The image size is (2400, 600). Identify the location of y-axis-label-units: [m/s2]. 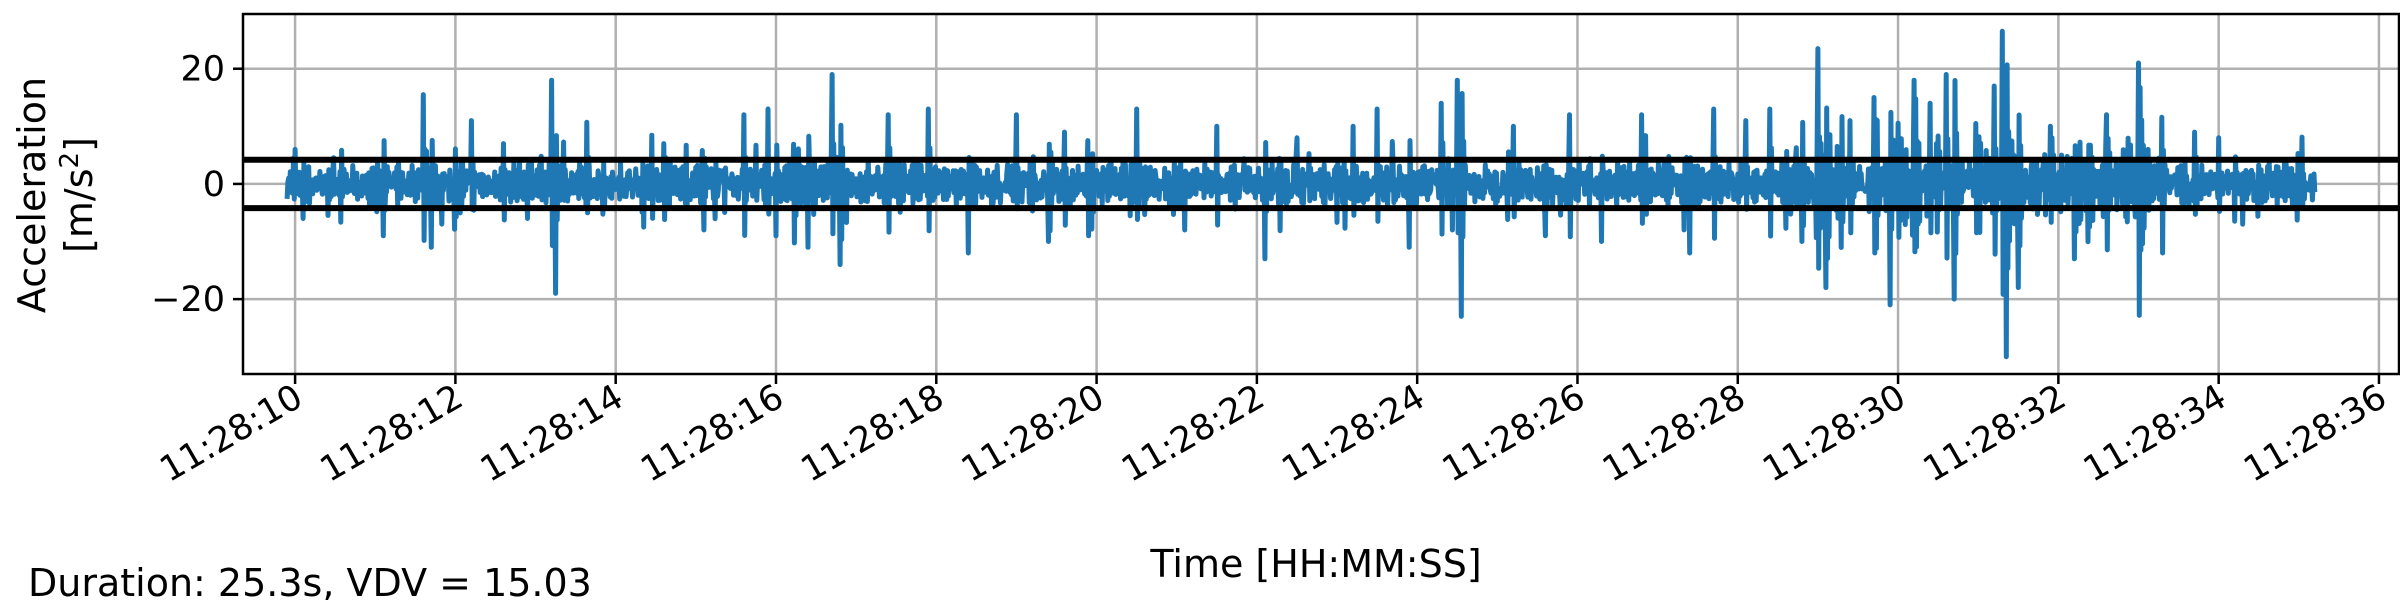
(78, 195).